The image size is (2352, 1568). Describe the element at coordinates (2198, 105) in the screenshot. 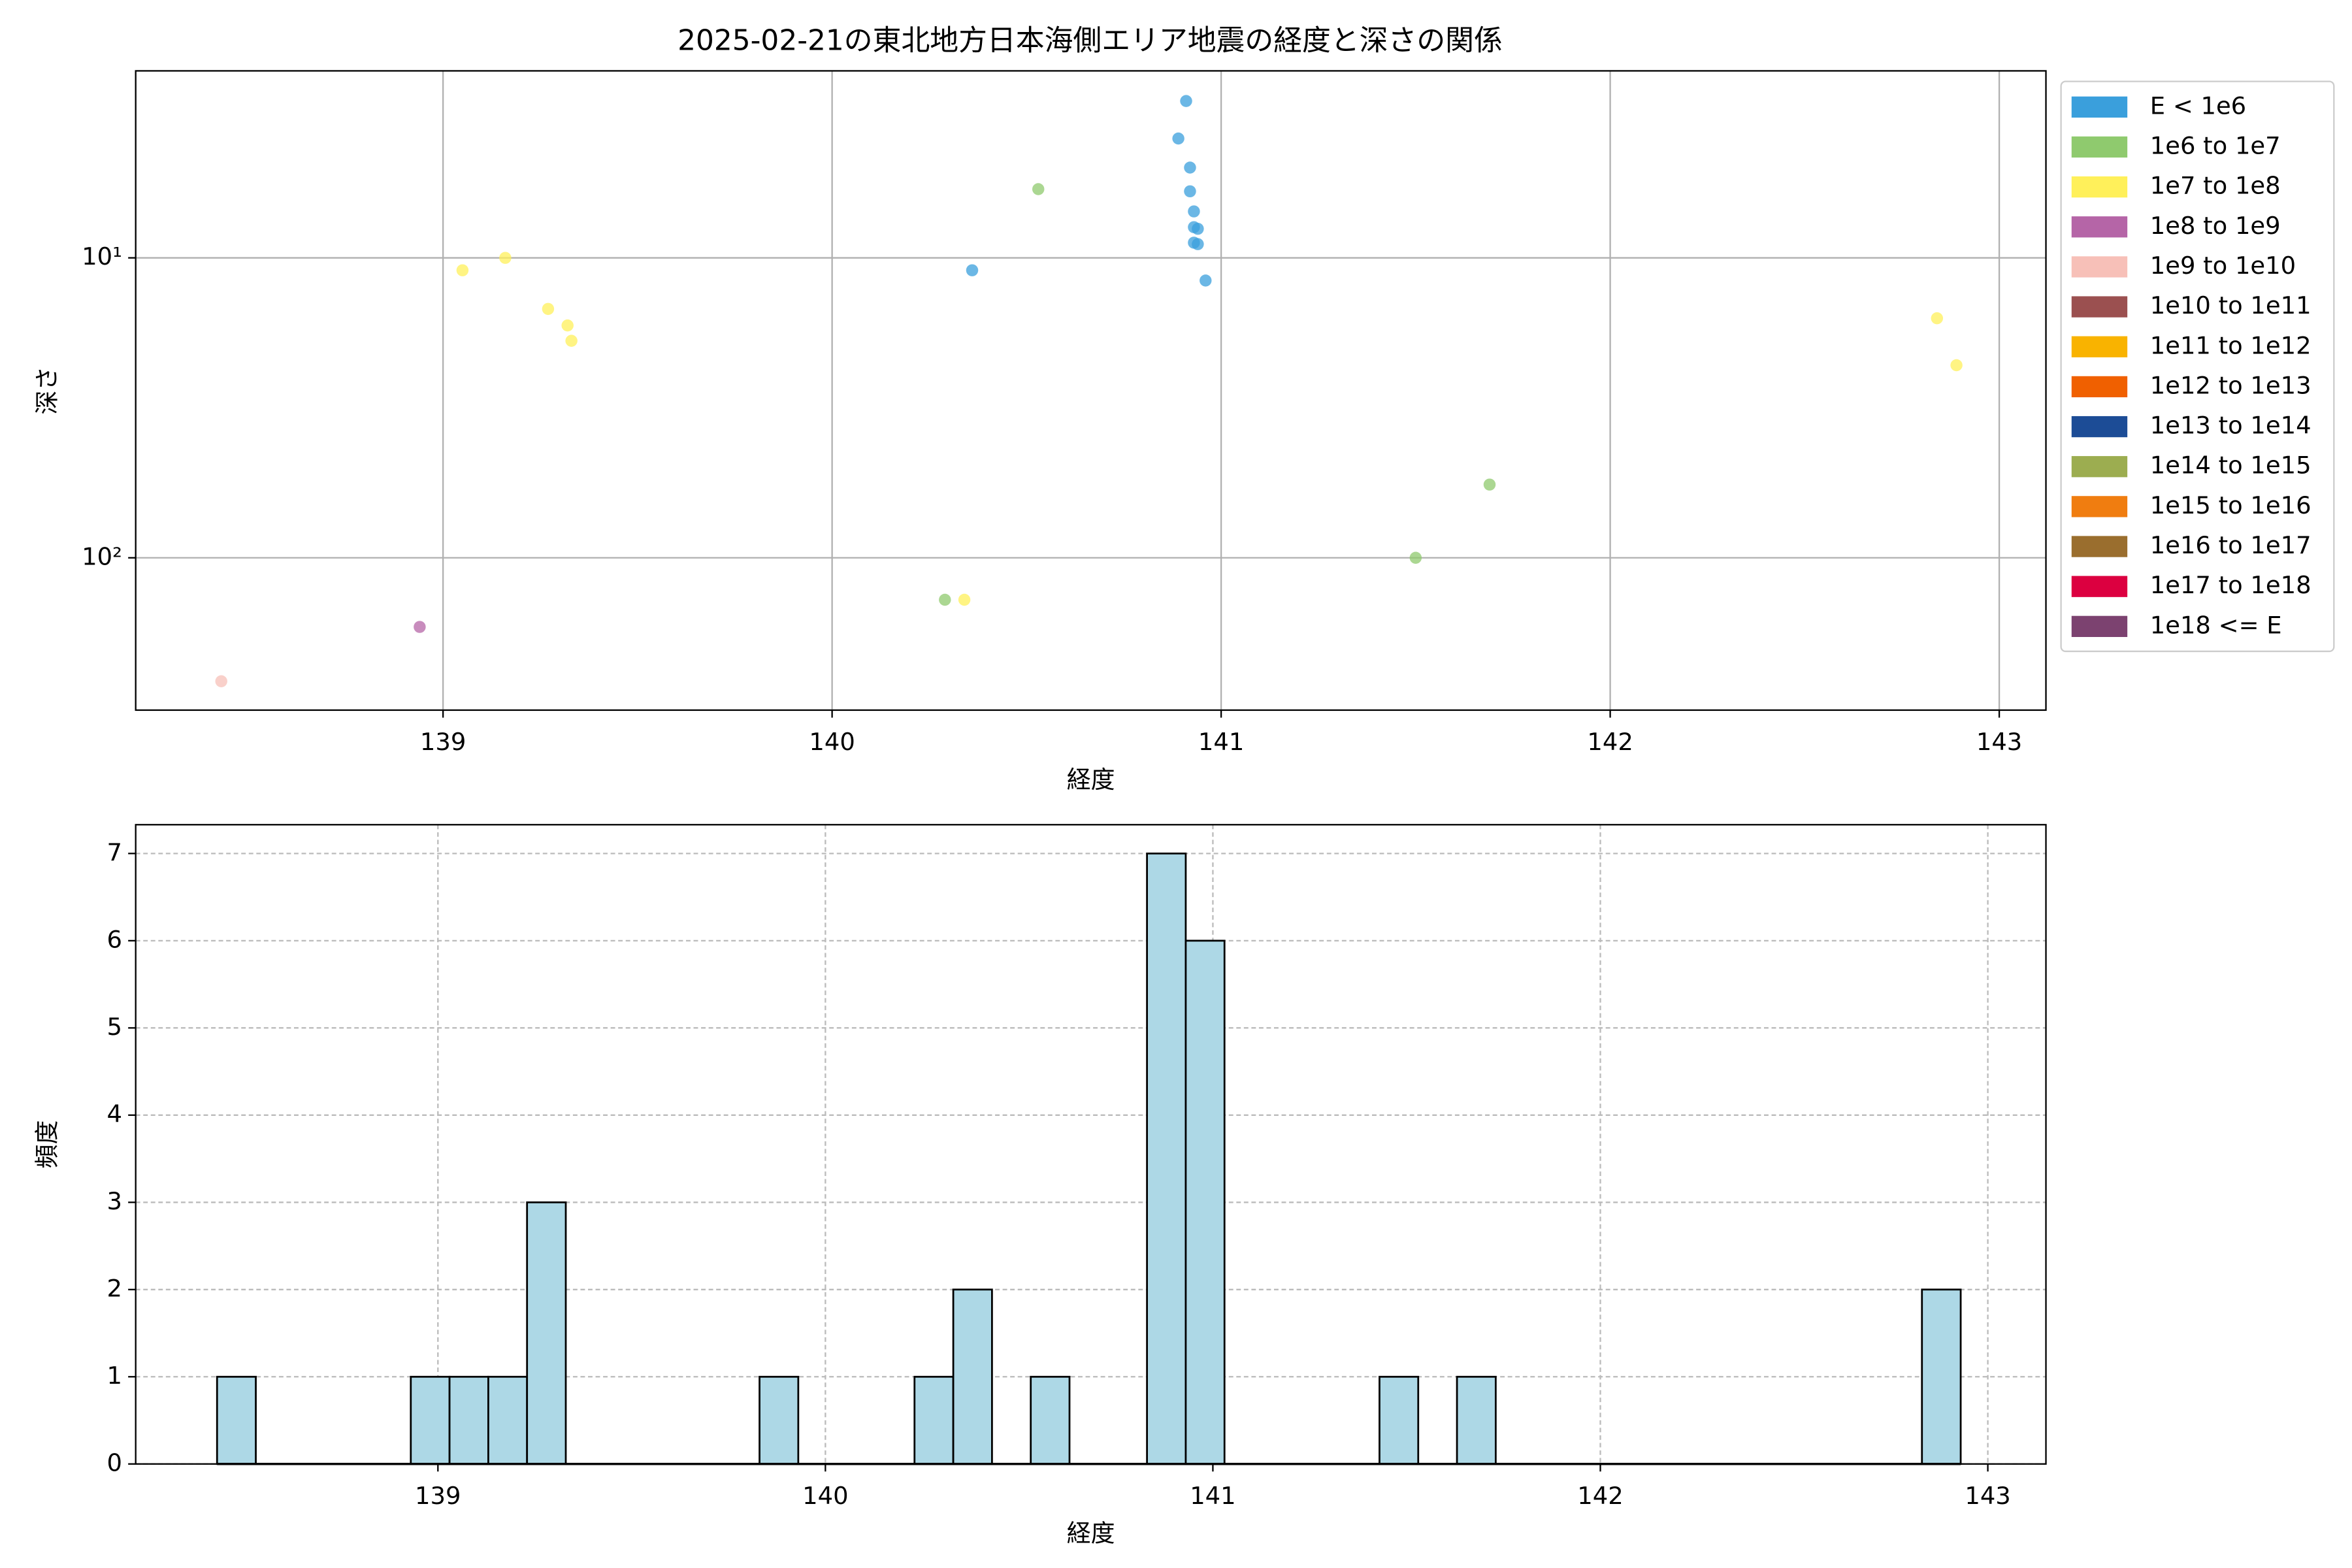

I see `legend-label: E < 1e6` at that location.